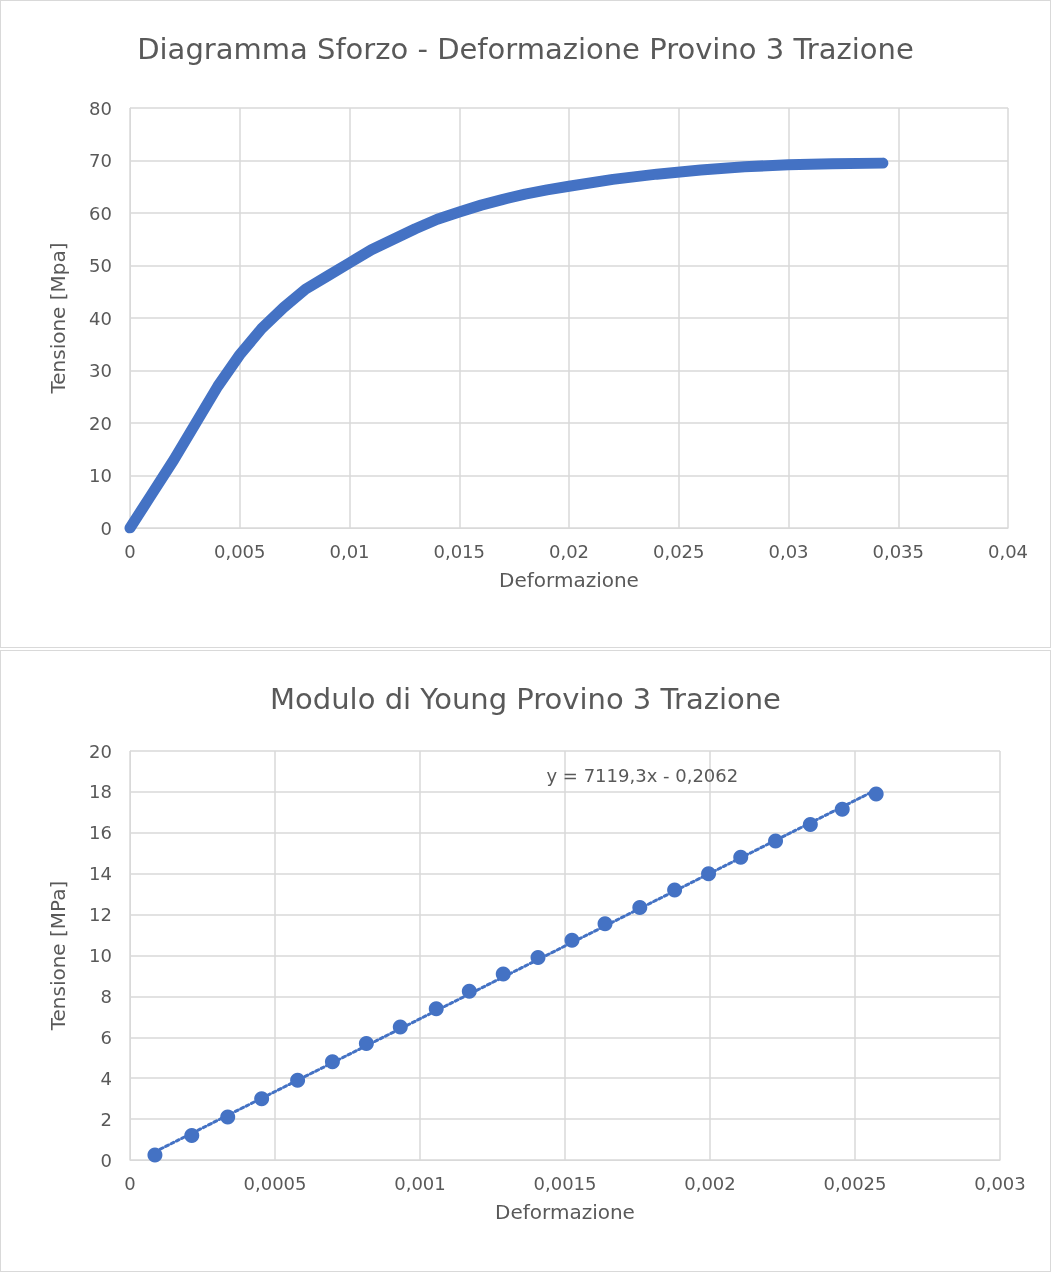 The width and height of the screenshot is (1051, 1272). I want to click on annotation: y = 7119,3x - 0,2062, so click(642, 775).